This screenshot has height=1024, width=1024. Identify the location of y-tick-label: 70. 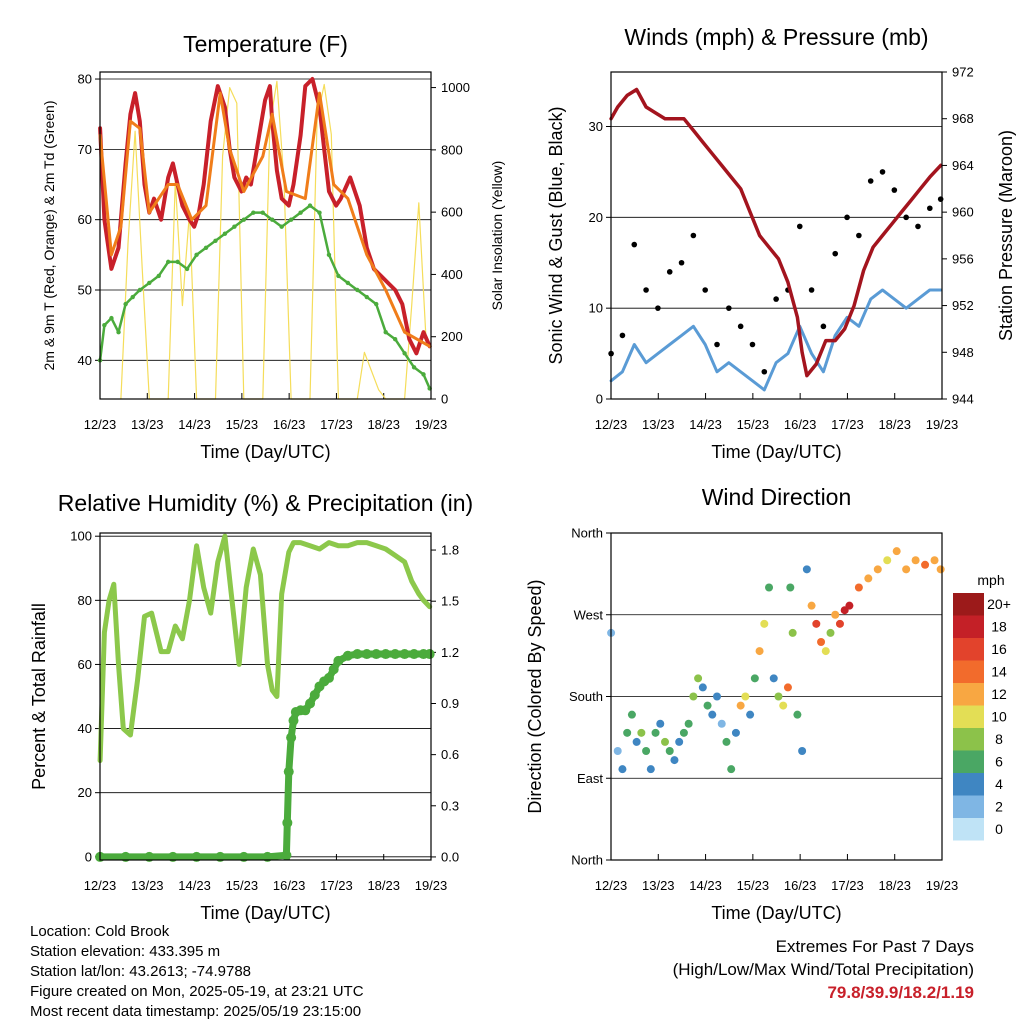
(85, 149).